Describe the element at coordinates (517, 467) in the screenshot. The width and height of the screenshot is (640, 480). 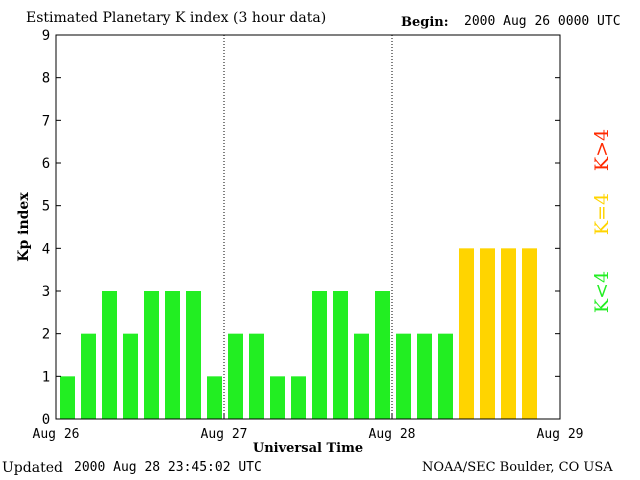
I see `source-credit: NOAA/SEC Boulder, CO USA` at that location.